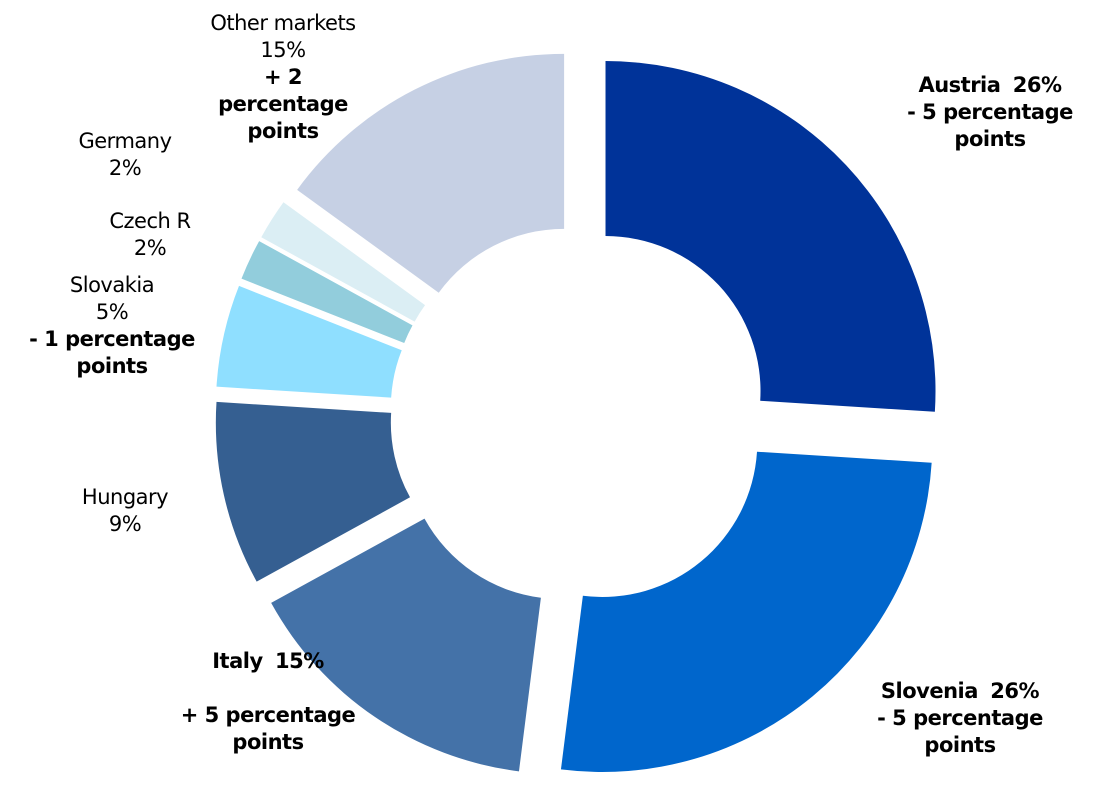 This screenshot has width=1101, height=812. Describe the element at coordinates (268, 661) in the screenshot. I see `name-value: Italy 15%` at that location.